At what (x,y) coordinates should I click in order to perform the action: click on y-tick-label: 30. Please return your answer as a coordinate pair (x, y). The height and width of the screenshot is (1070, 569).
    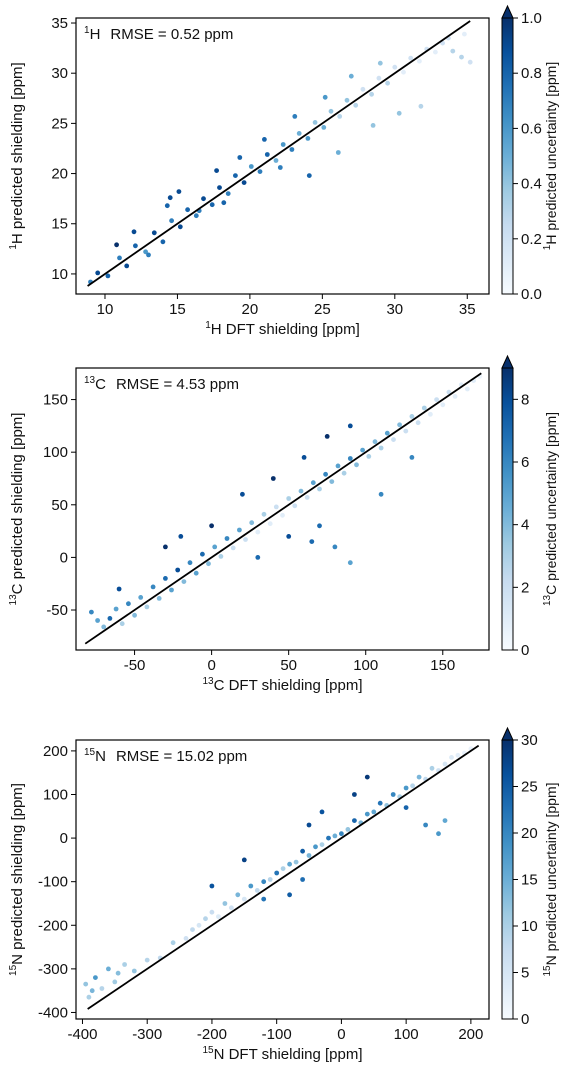
    Looking at the image, I should click on (59, 73).